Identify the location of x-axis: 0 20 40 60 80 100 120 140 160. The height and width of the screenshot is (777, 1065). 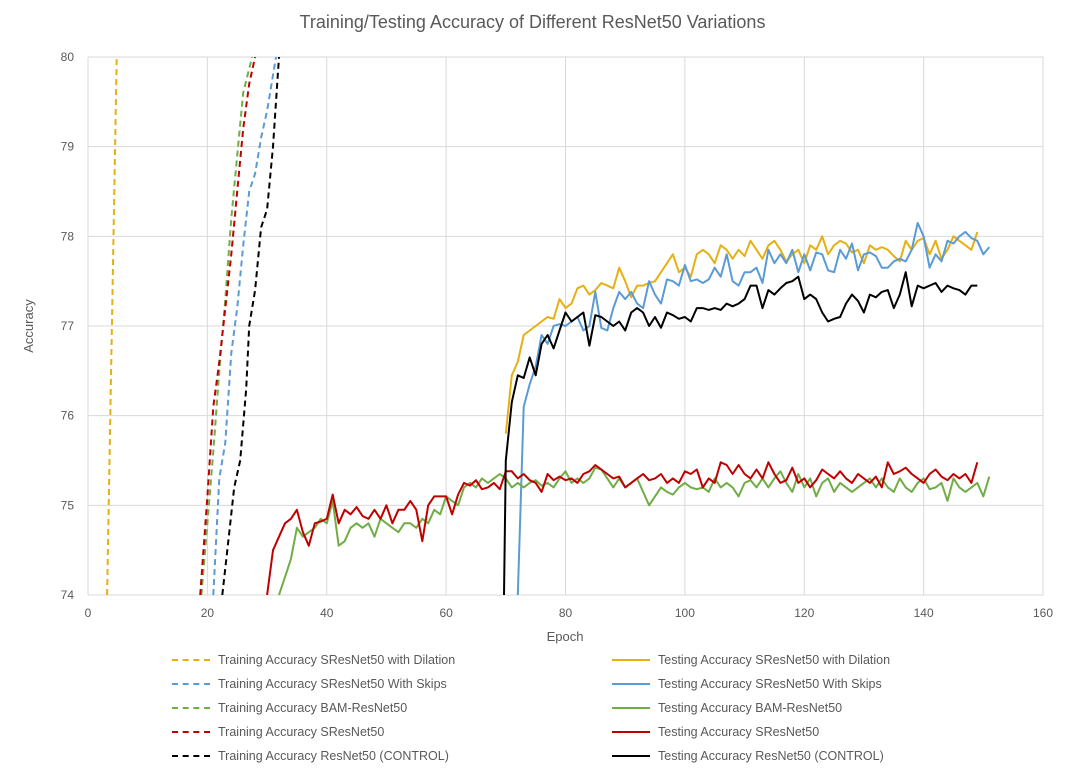
(569, 613).